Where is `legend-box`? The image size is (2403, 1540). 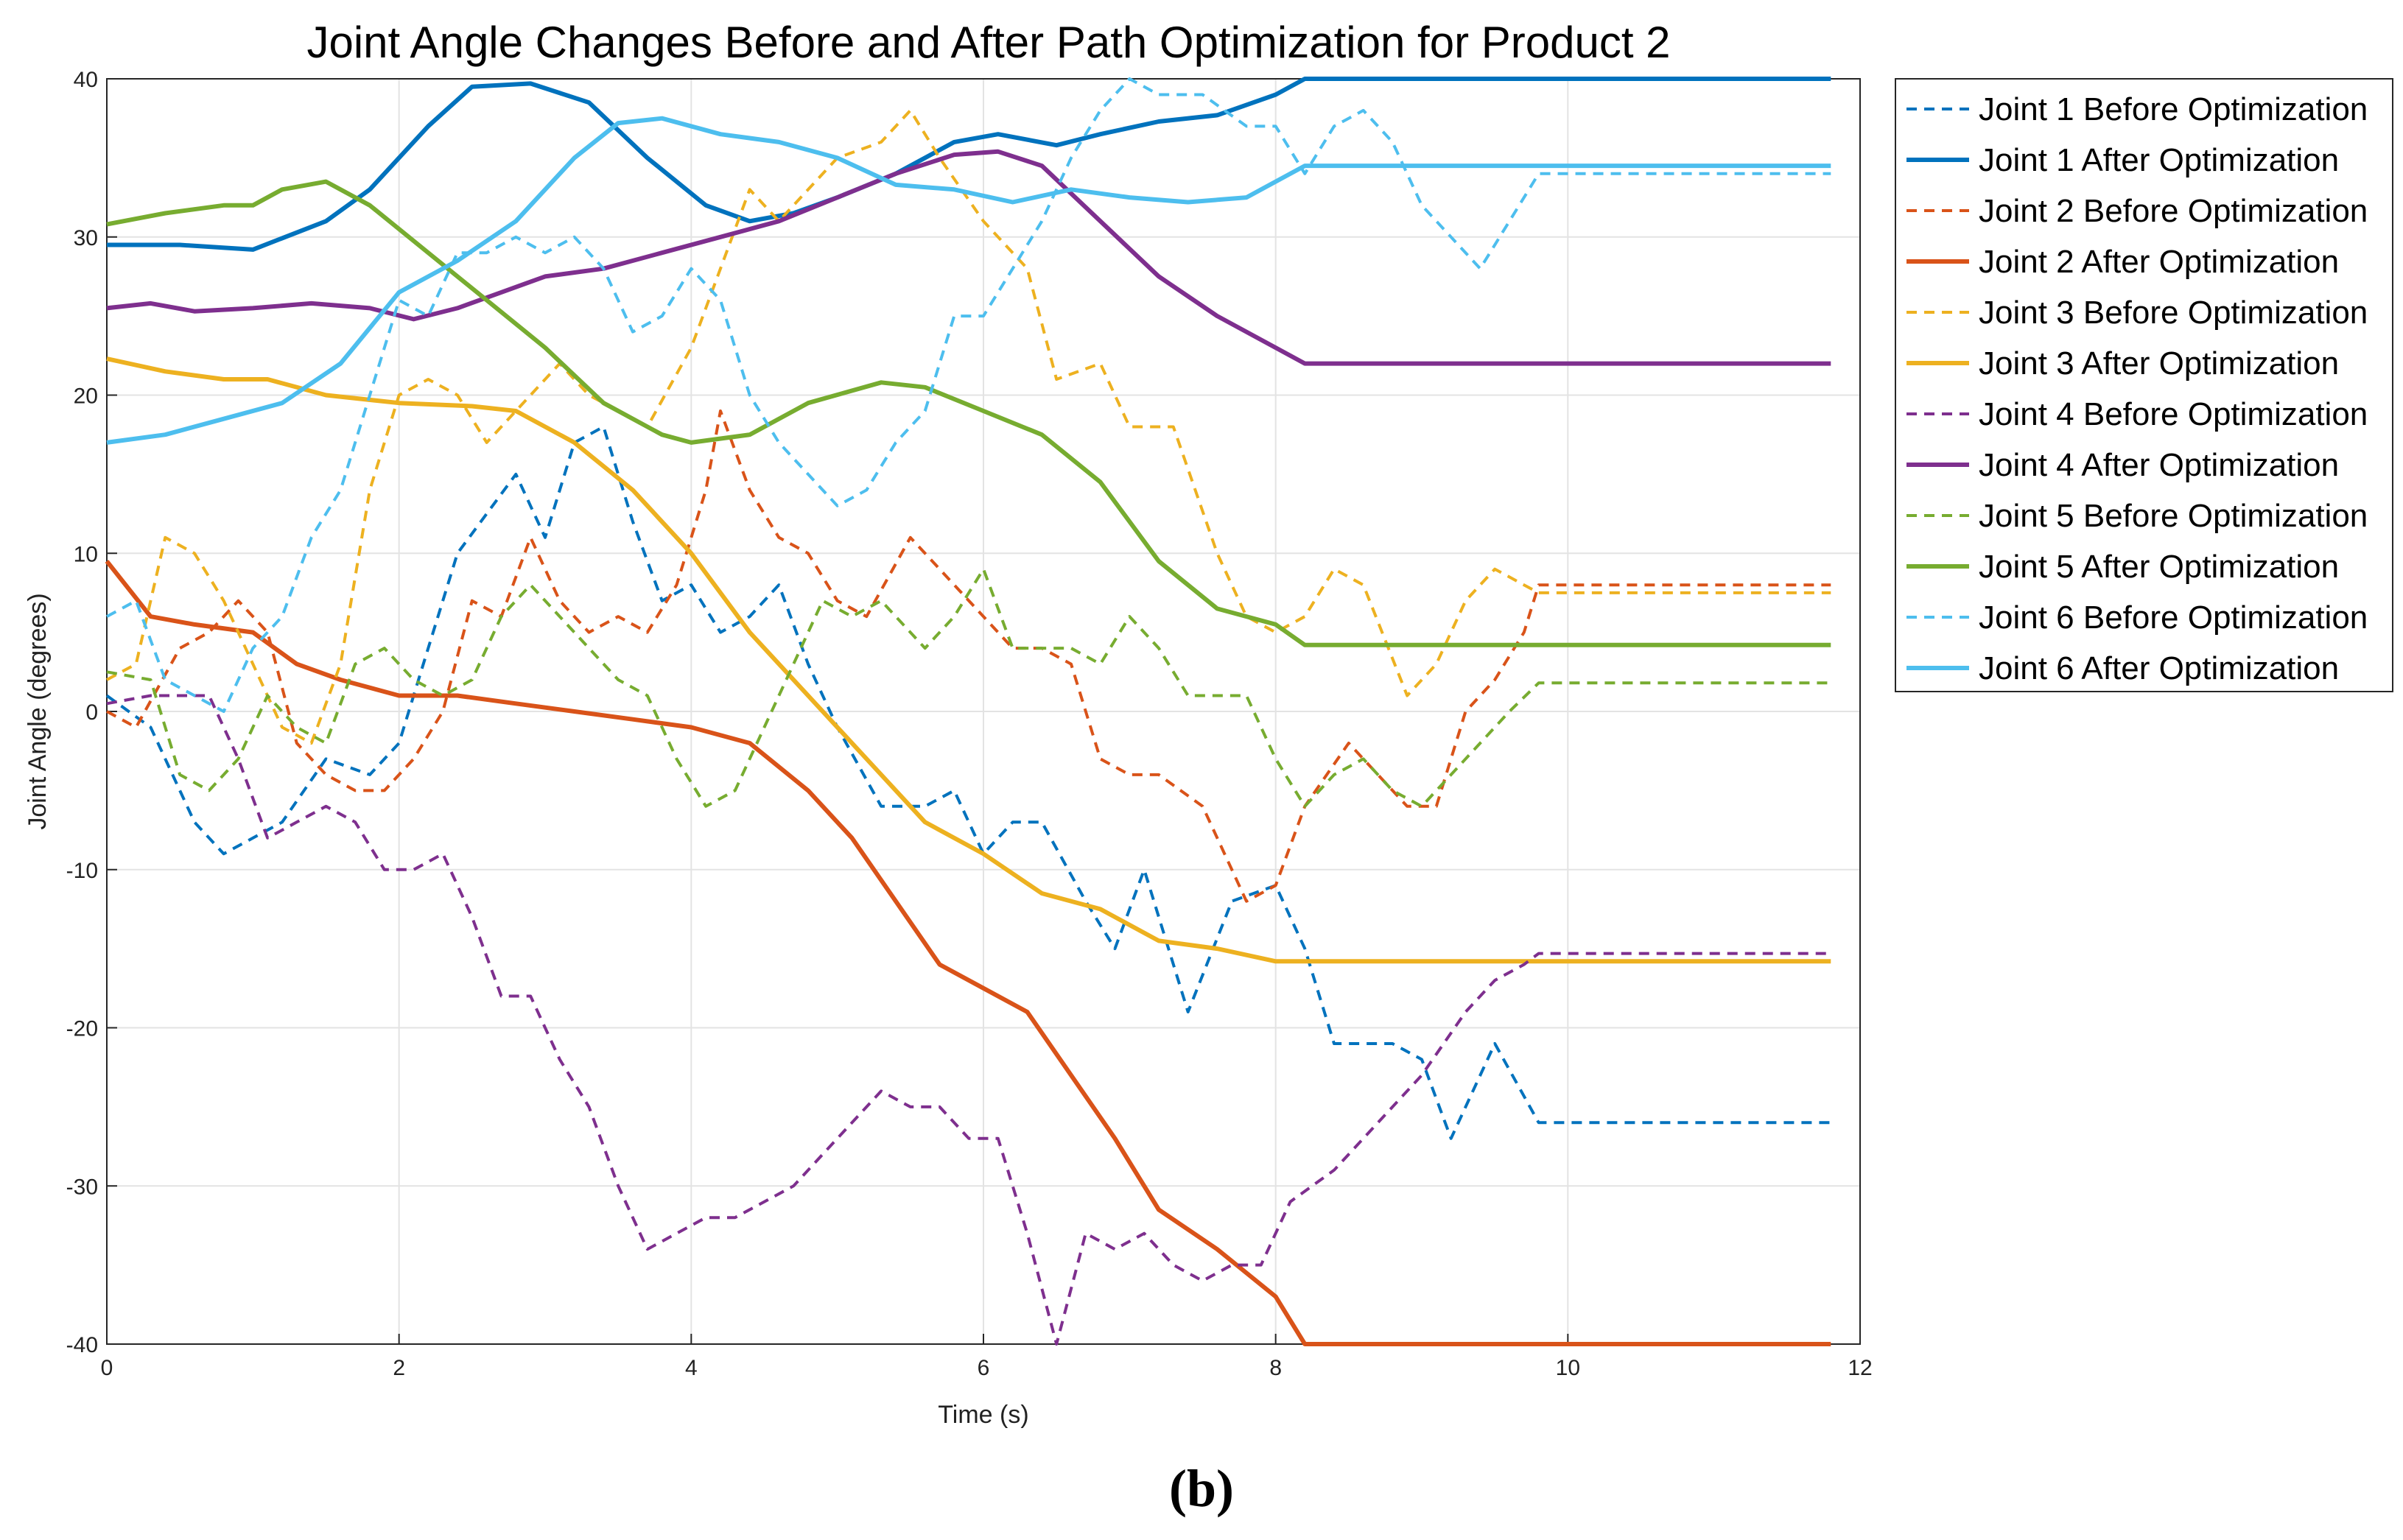 legend-box is located at coordinates (2144, 385).